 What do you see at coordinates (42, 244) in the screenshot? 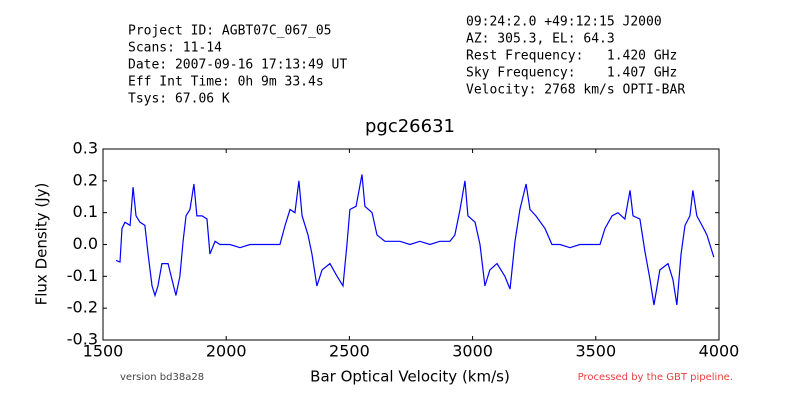
I see `y-axis-label: Flux Density (Jy)` at bounding box center [42, 244].